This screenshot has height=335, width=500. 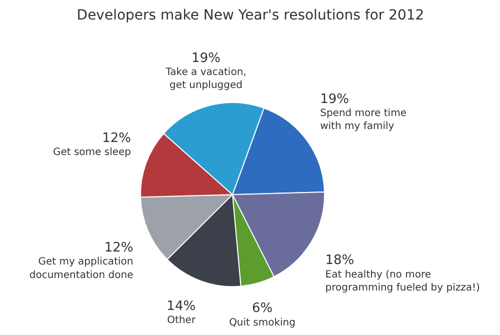 I want to click on slice-label: Other, so click(x=181, y=320).